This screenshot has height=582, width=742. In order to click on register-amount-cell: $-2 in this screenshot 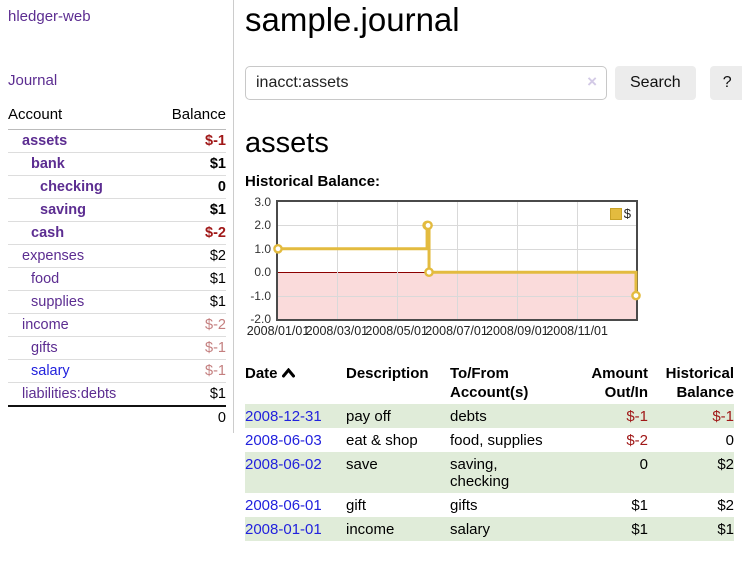, I will do `click(637, 440)`.